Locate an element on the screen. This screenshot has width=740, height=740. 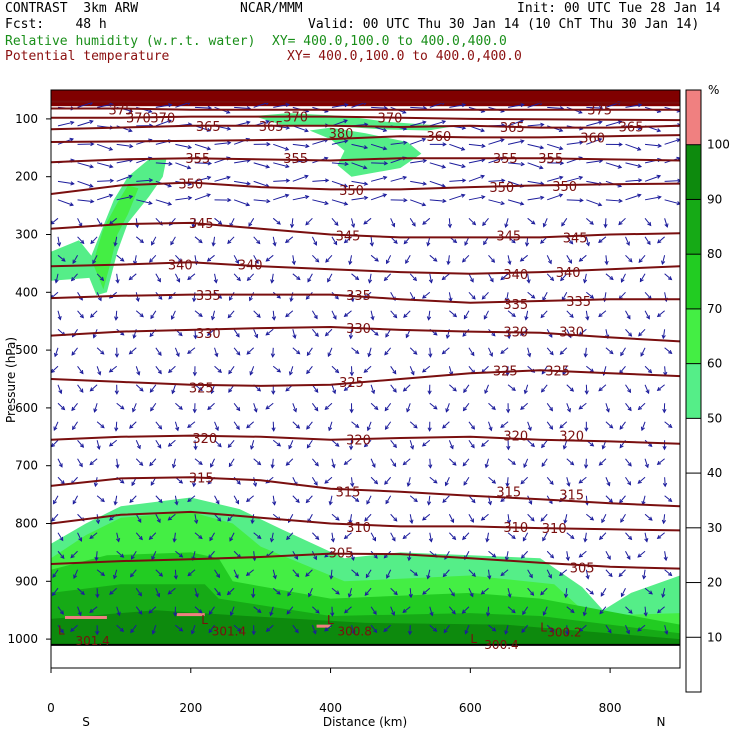
field2-xy: XY= 400.0,100.0 to 400.0,400.0 is located at coordinates (404, 56).